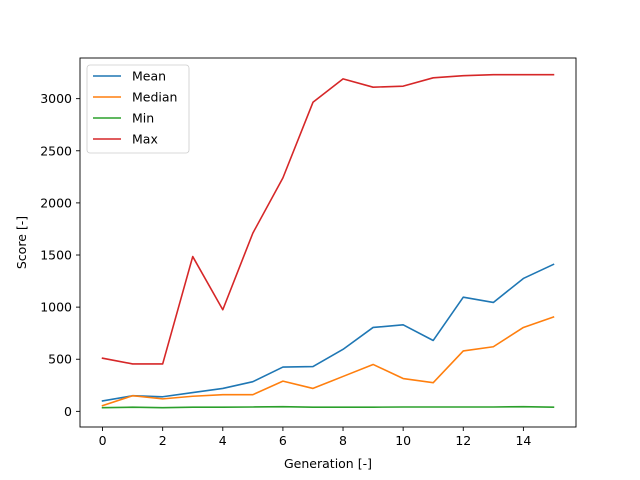 The image size is (640, 480). I want to click on x-tick-label: 14, so click(523, 440).